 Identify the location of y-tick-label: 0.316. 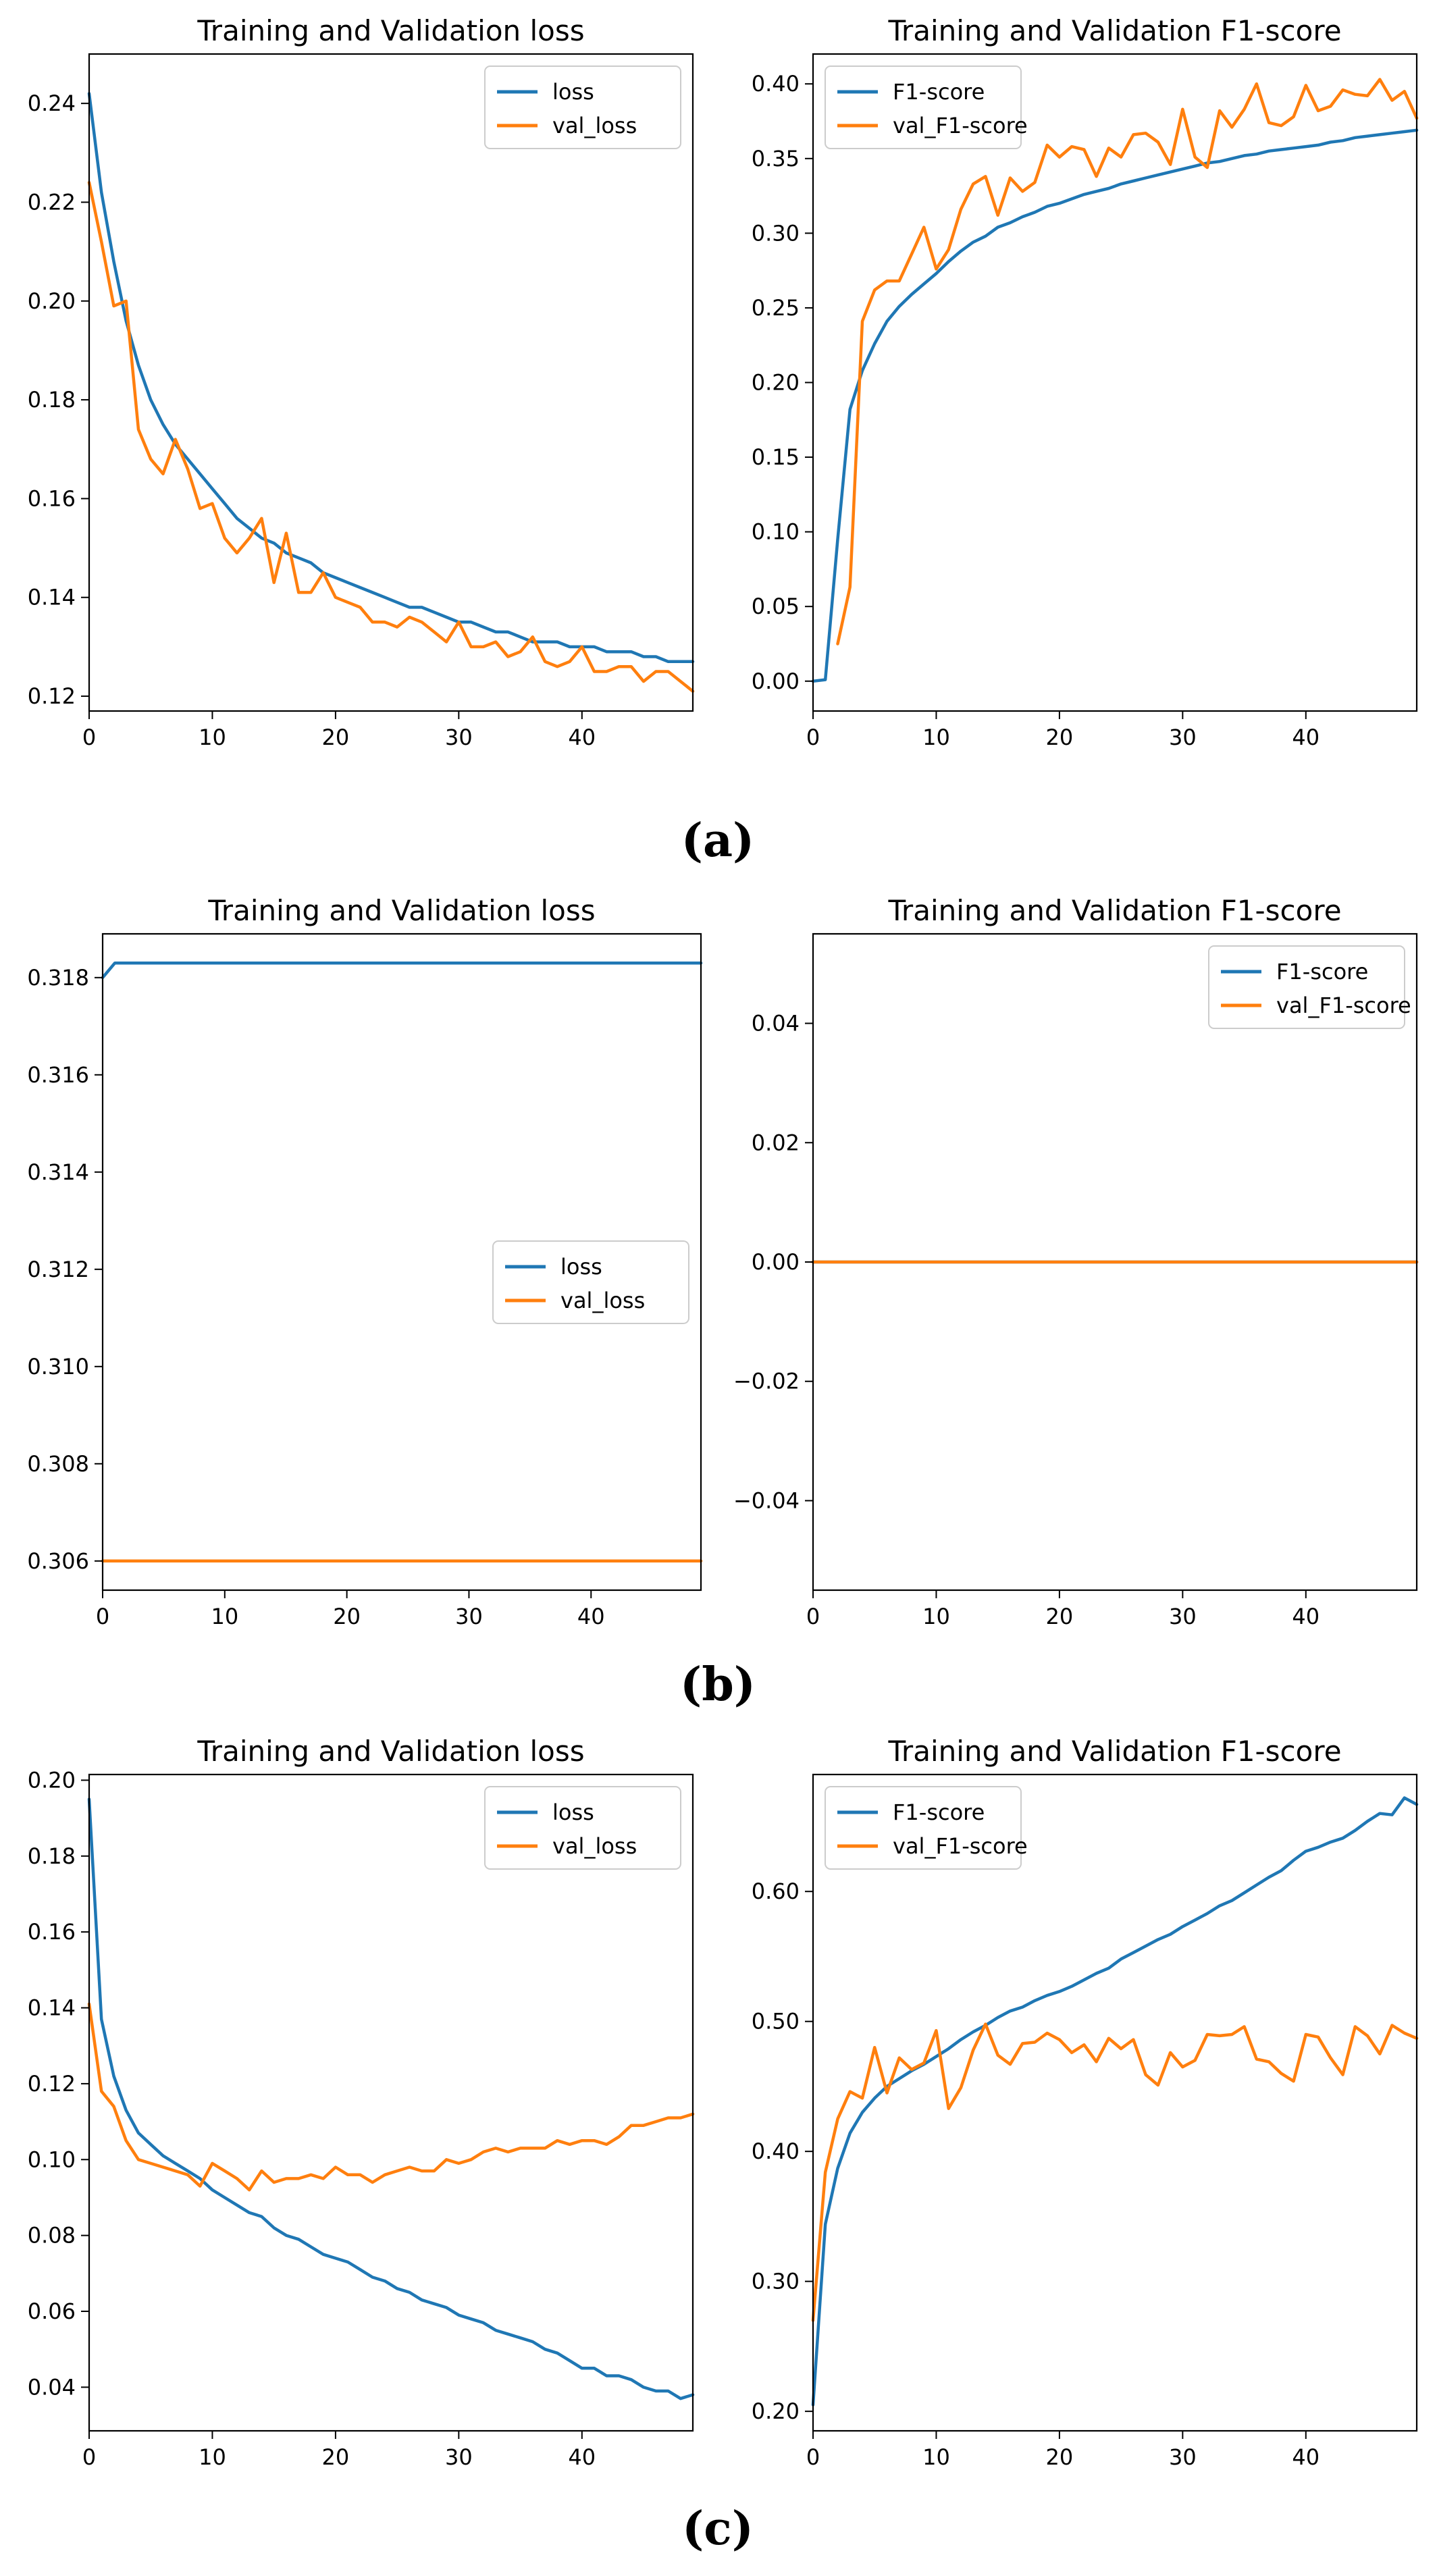
(58, 1075).